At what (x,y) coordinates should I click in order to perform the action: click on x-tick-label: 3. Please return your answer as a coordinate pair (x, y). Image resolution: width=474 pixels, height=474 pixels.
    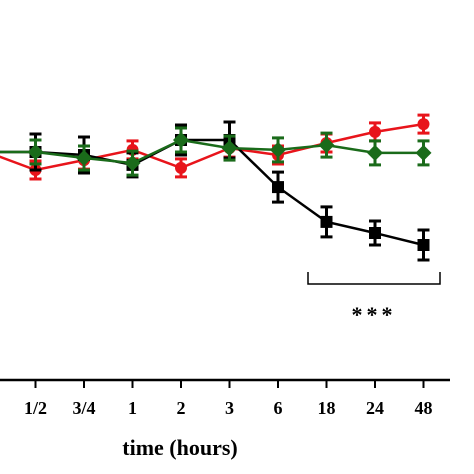
    Looking at the image, I should click on (229, 408).